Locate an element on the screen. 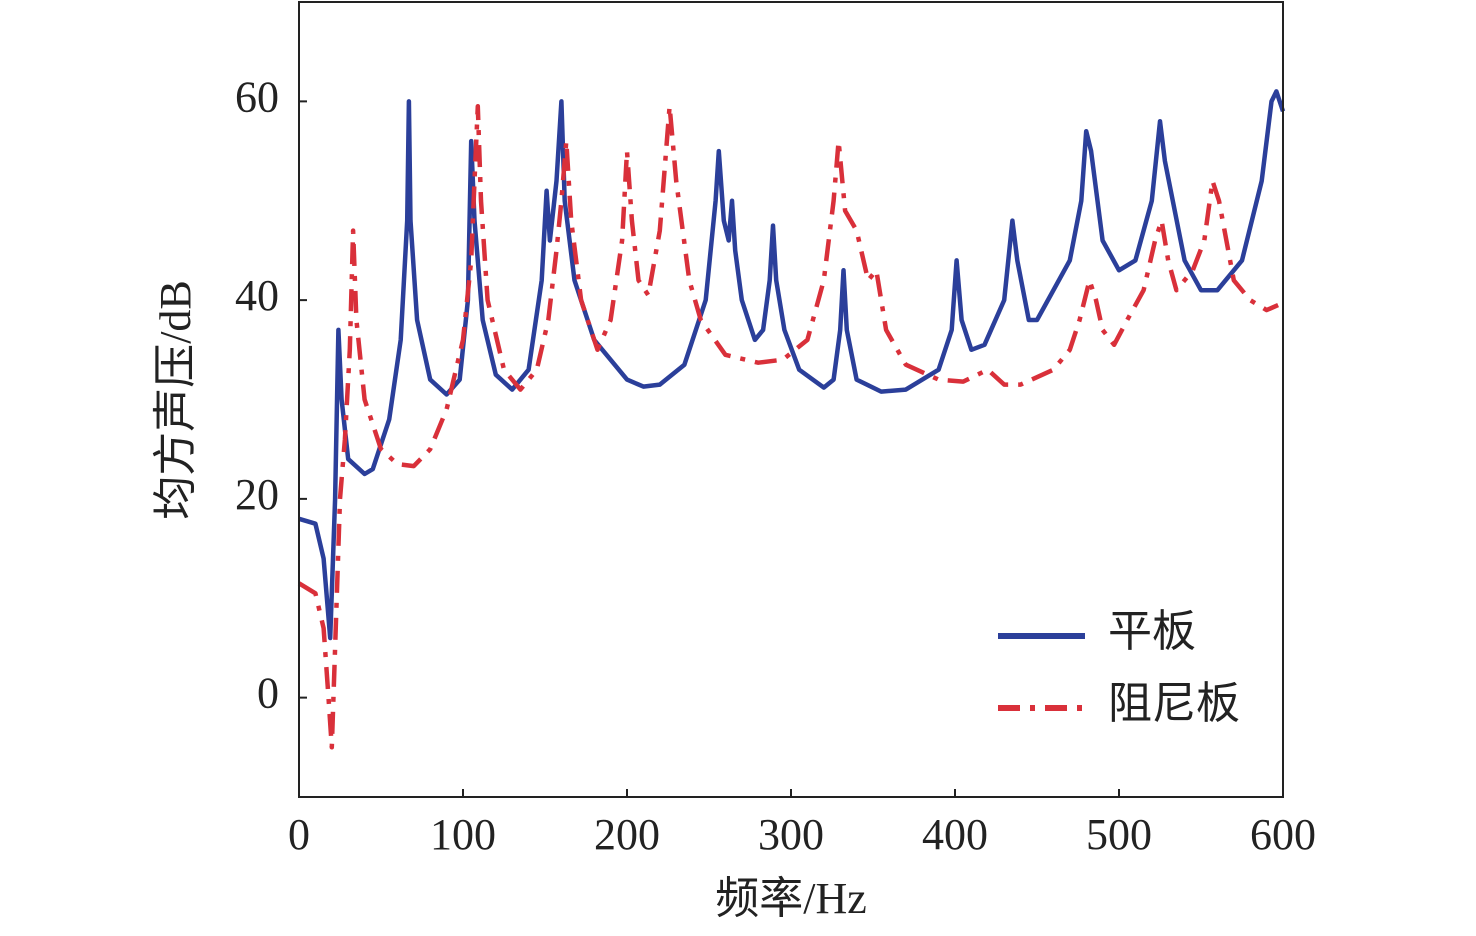  x-tick-label: 500 is located at coordinates (1119, 834).